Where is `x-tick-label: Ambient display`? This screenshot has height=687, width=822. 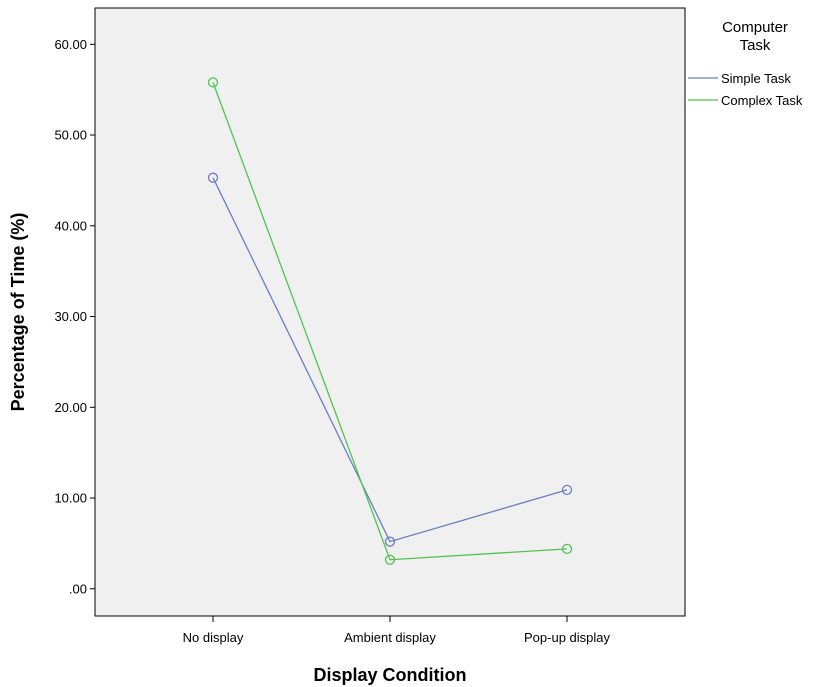 x-tick-label: Ambient display is located at coordinates (390, 637).